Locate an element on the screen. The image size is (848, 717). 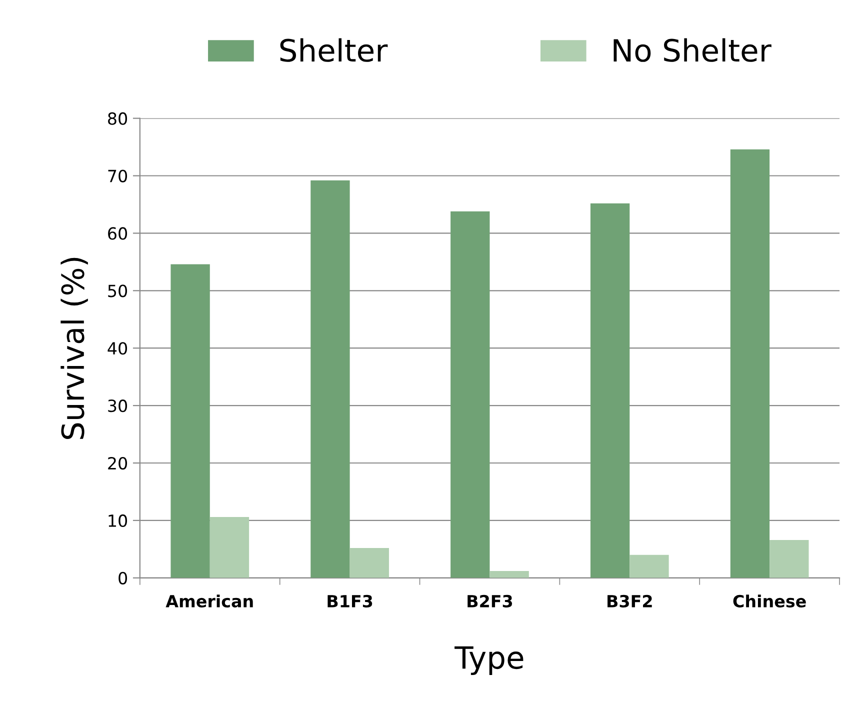
y-tick-label: 30 is located at coordinates (118, 406).